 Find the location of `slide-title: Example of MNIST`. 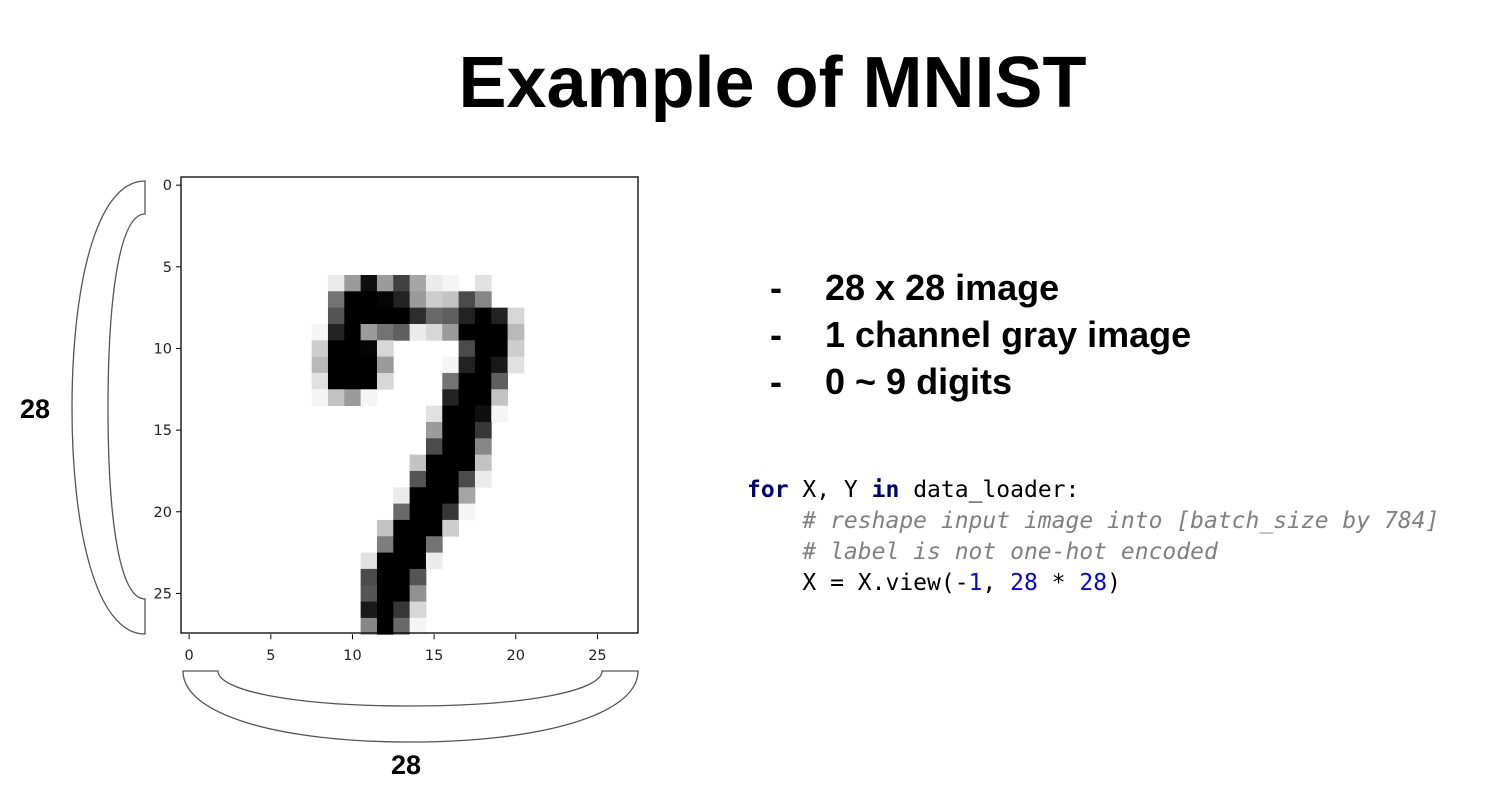

slide-title: Example of MNIST is located at coordinates (772, 83).